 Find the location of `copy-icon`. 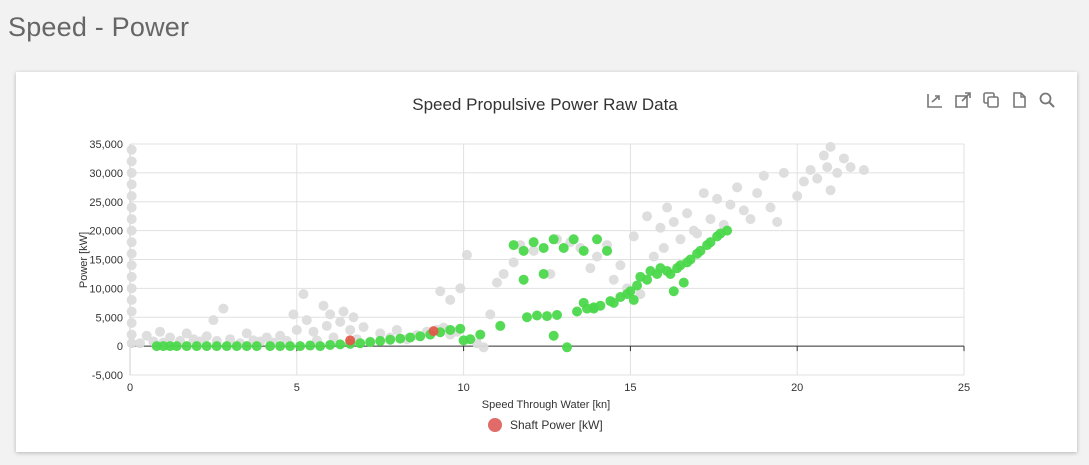

copy-icon is located at coordinates (991, 100).